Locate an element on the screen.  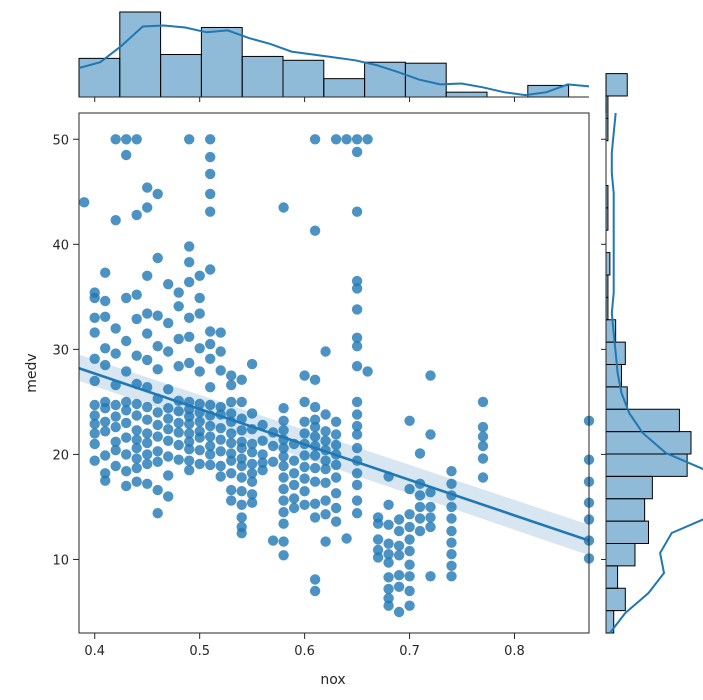
x-tick-label: 0.7 is located at coordinates (409, 651).